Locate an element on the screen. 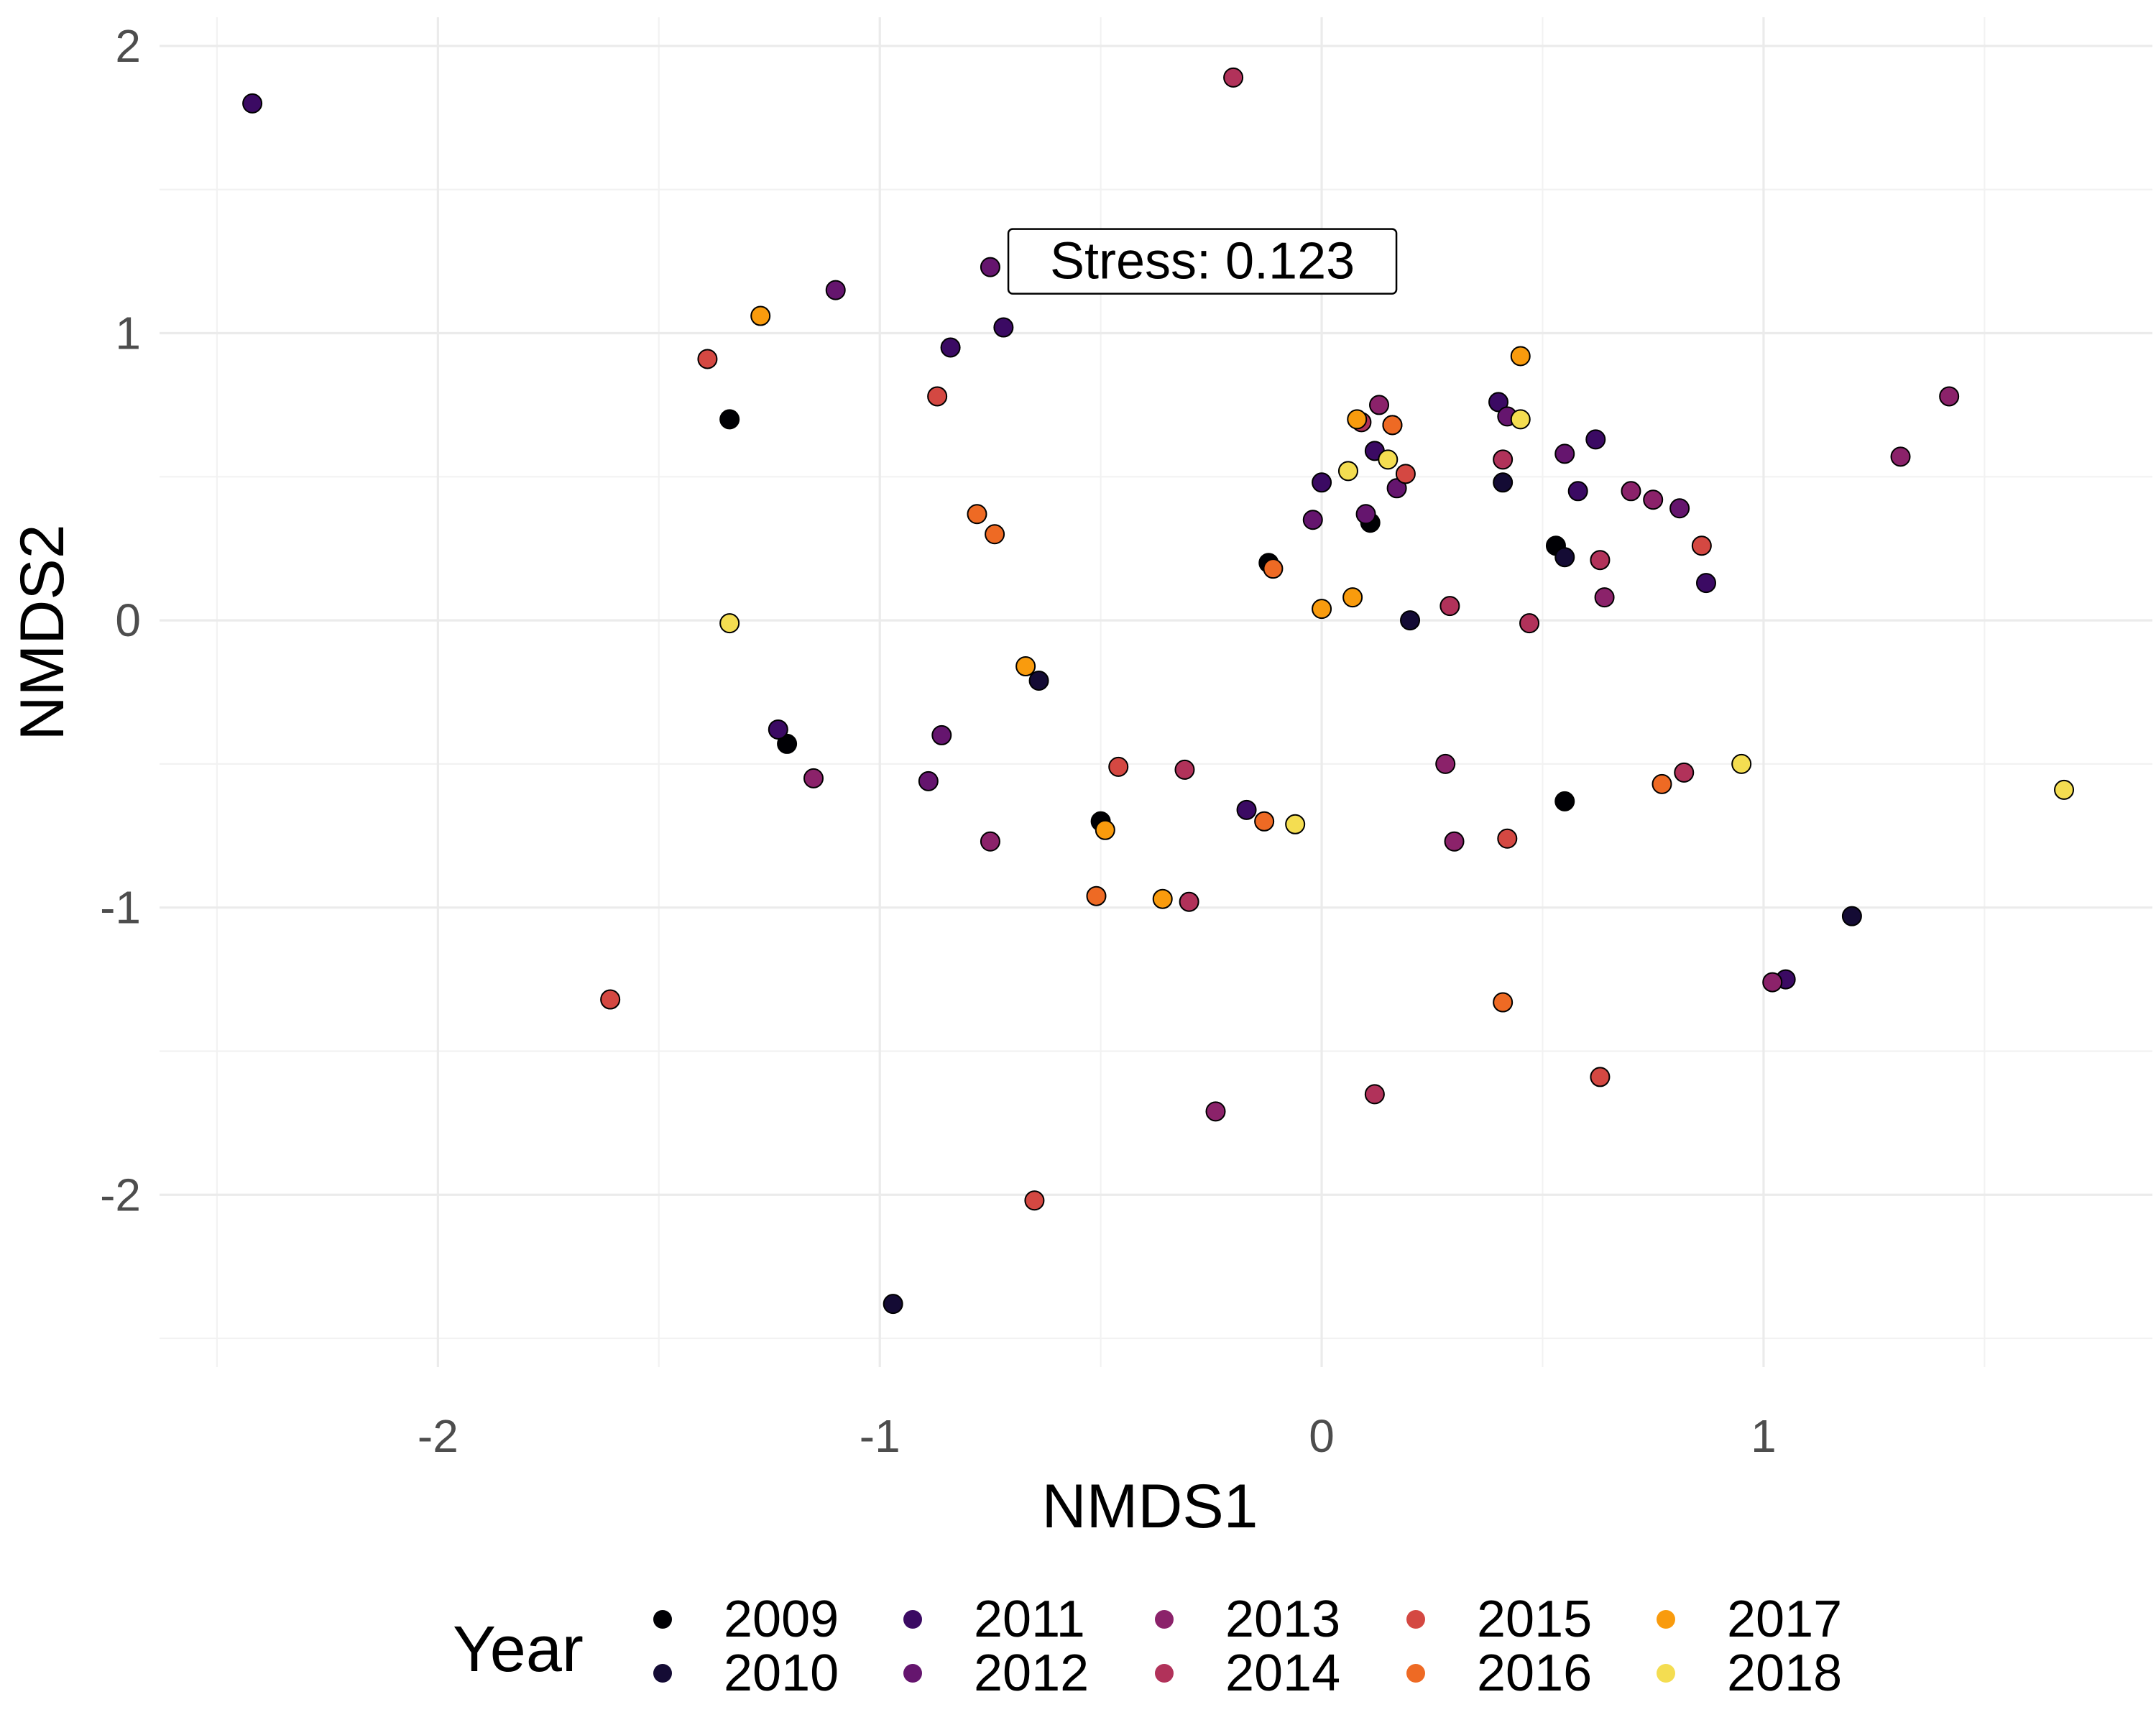  legend-key-2015 is located at coordinates (1415, 1619).